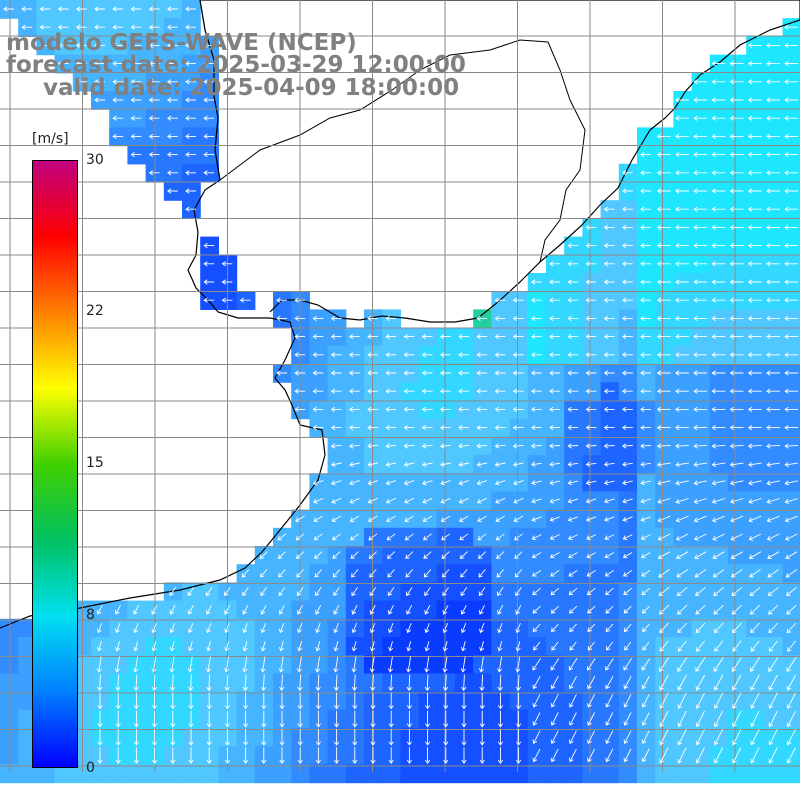 The height and width of the screenshot is (800, 800). What do you see at coordinates (95, 463) in the screenshot?
I see `colorbar-tick-15: 15` at bounding box center [95, 463].